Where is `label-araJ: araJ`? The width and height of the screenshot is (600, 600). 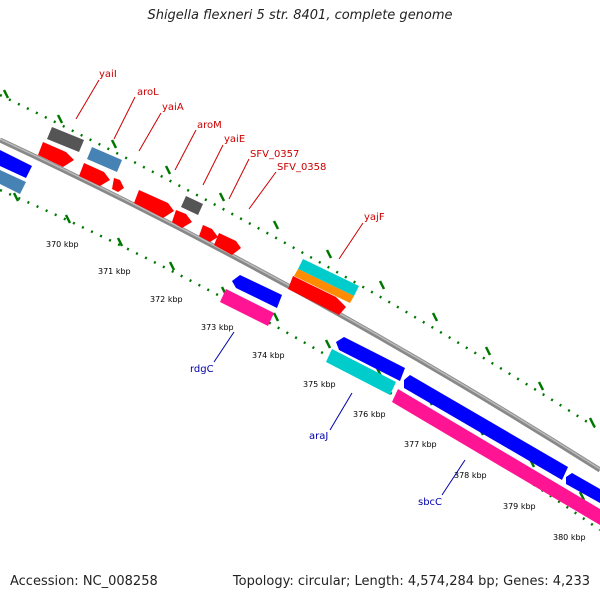
label-araJ: araJ is located at coordinates (318, 436).